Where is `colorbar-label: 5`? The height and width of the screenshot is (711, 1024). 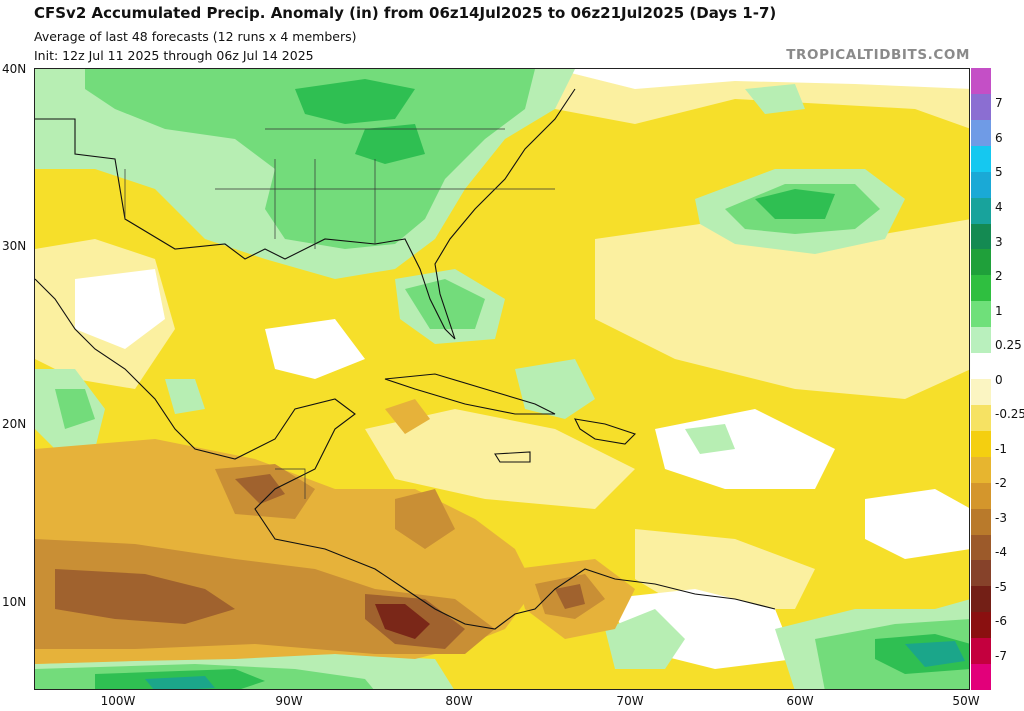 colorbar-label: 5 is located at coordinates (999, 172).